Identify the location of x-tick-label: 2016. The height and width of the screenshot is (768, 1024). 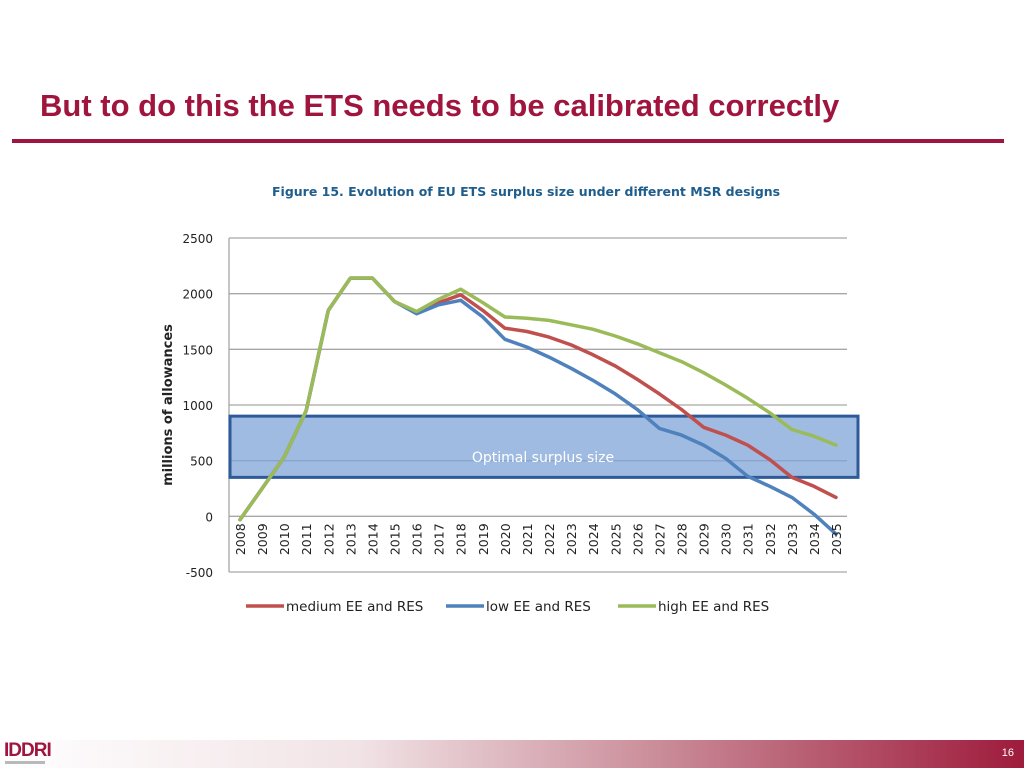
(417, 539).